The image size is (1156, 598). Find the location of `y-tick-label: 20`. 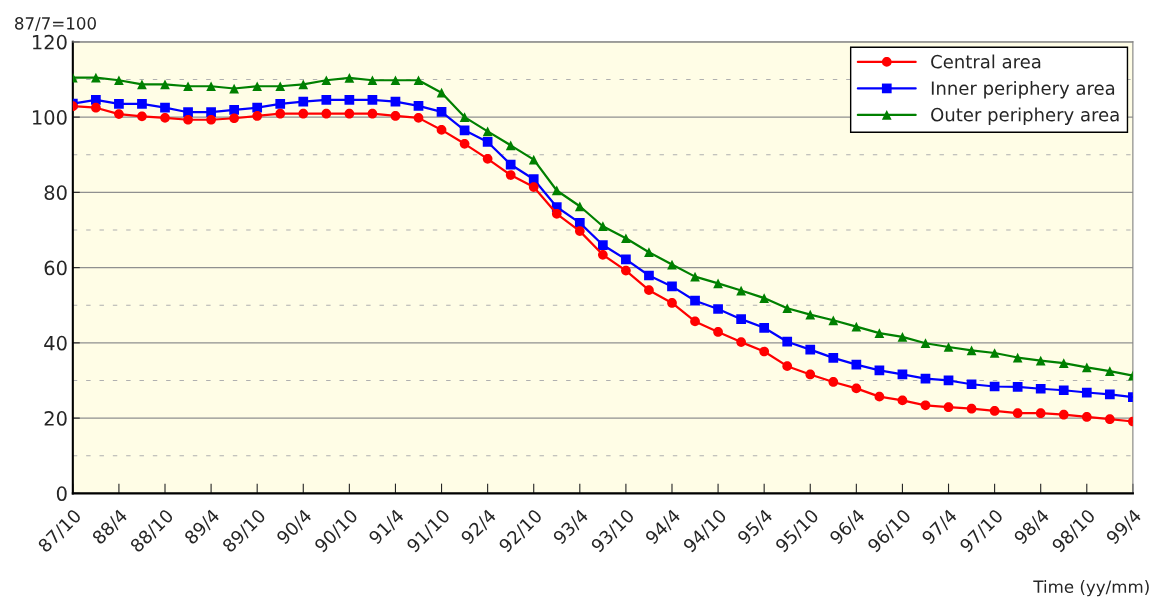

y-tick-label: 20 is located at coordinates (55, 418).